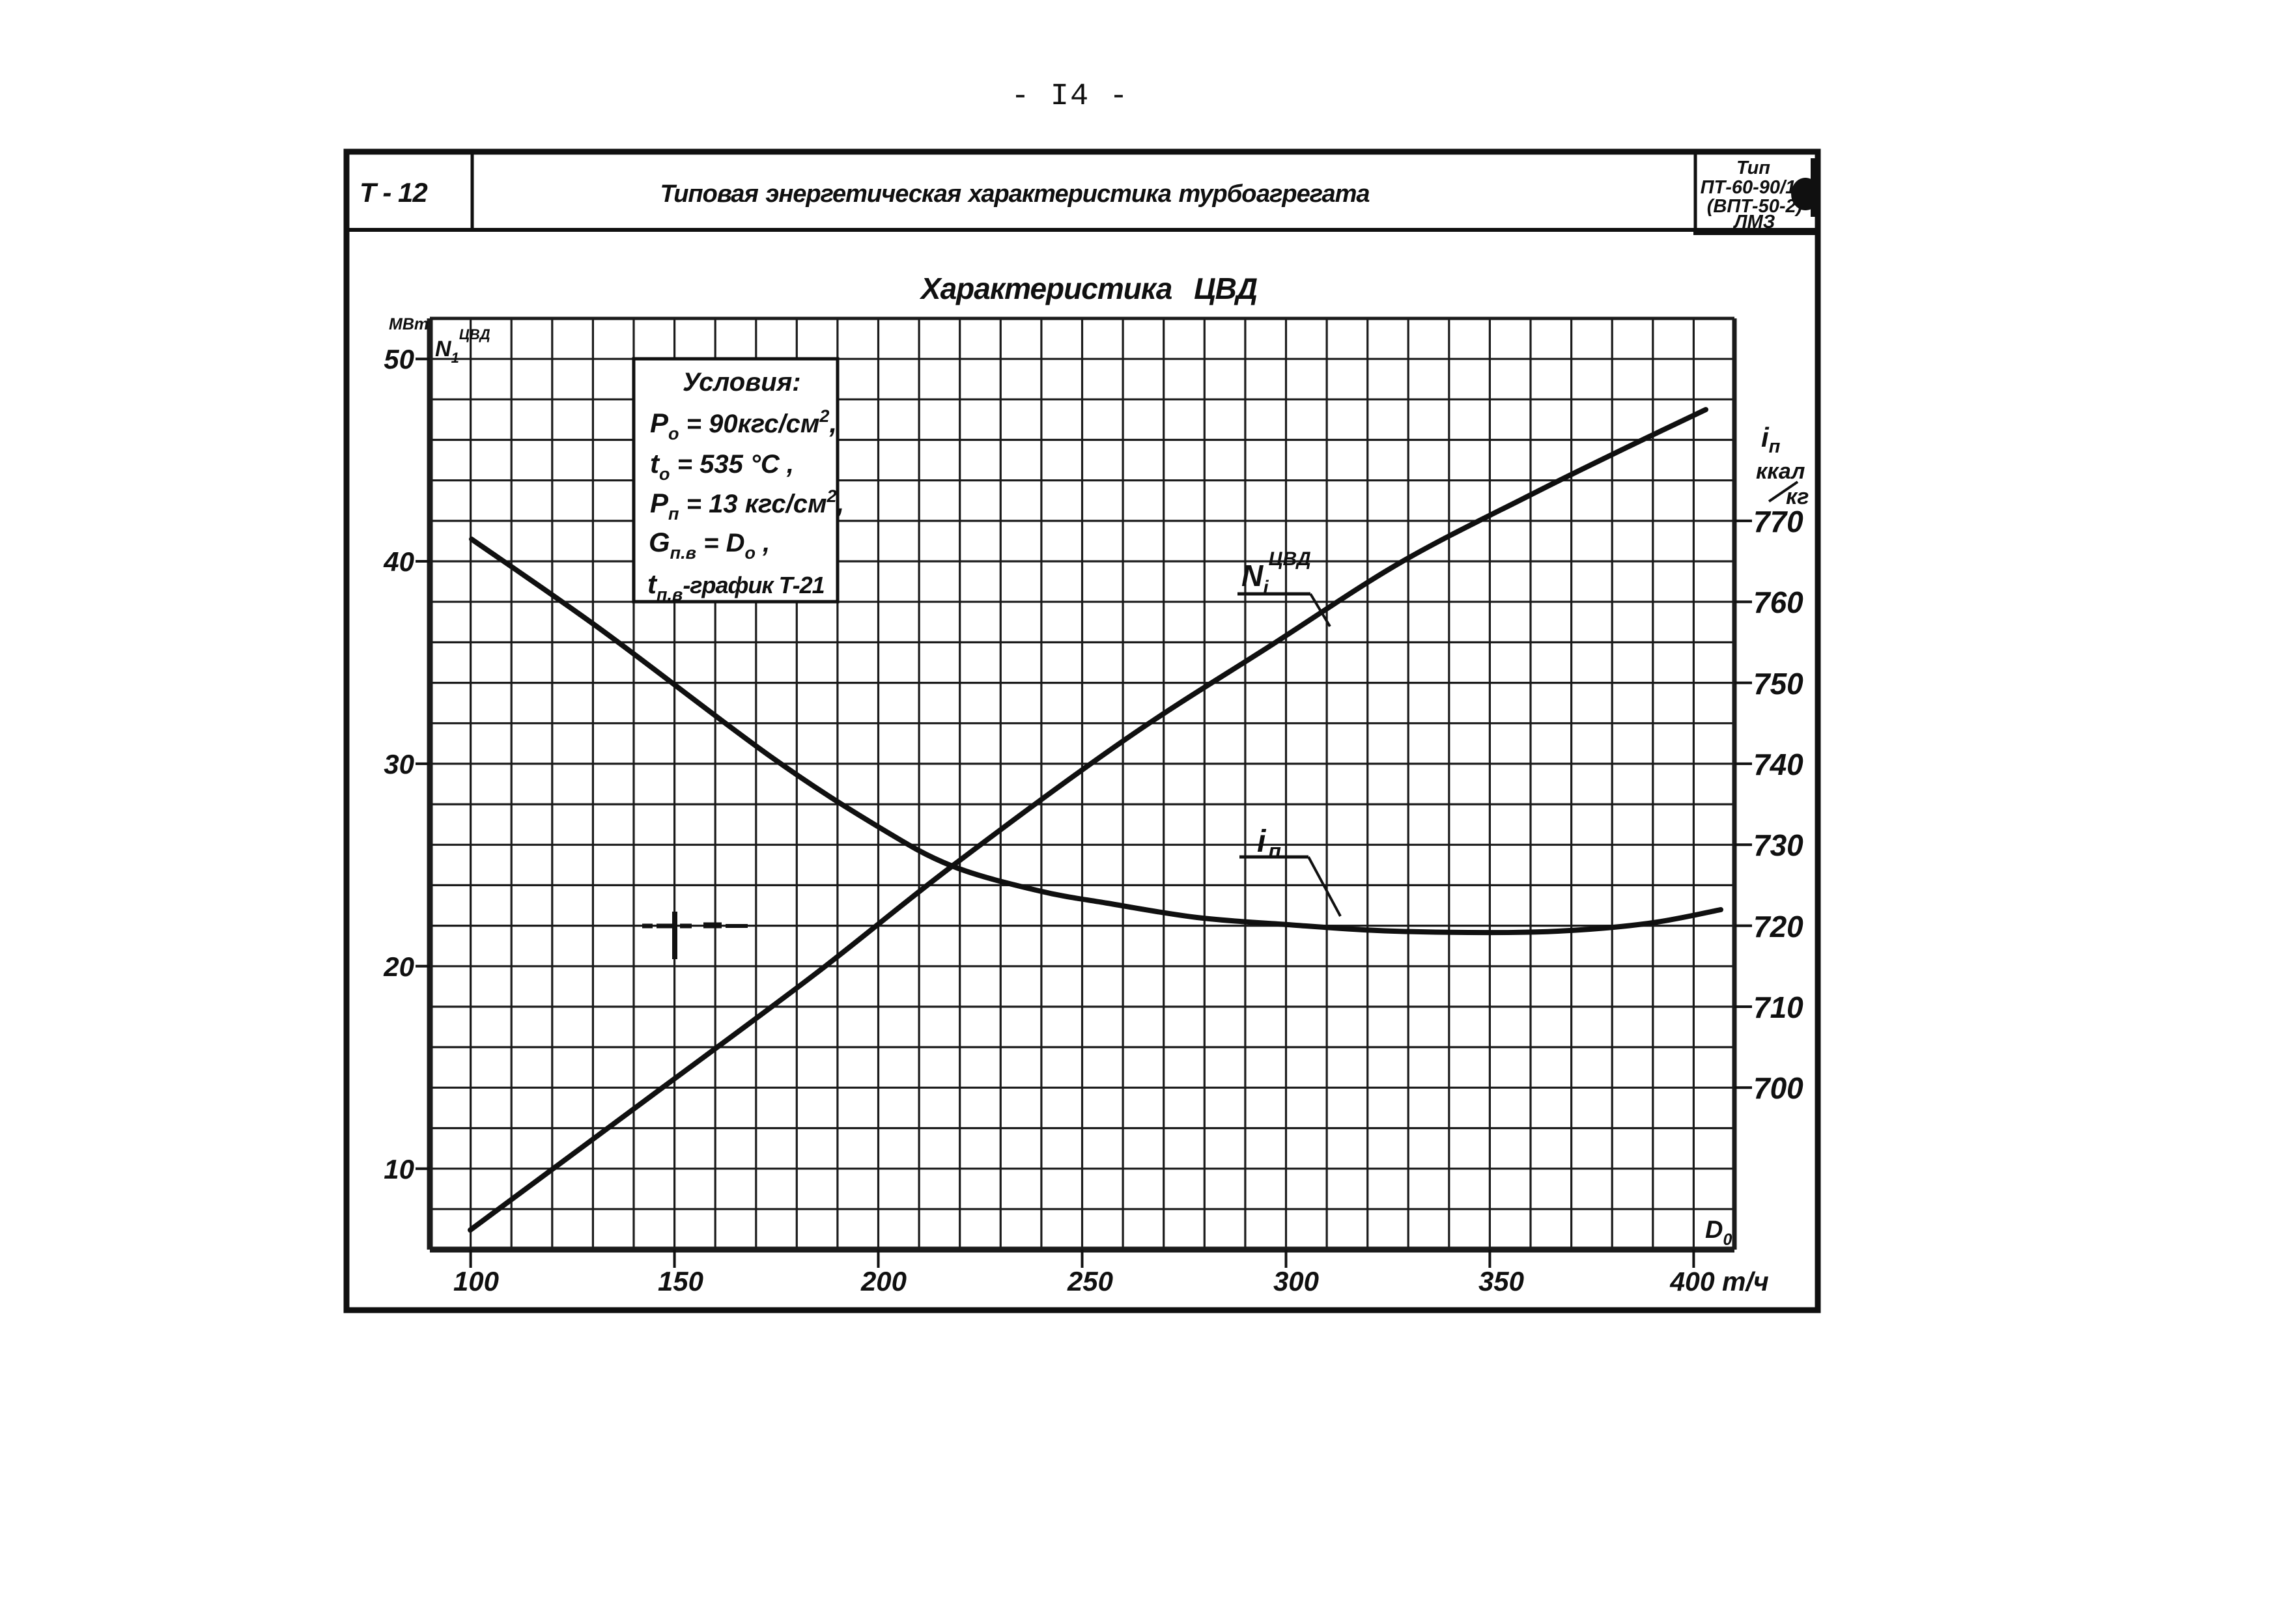 The width and height of the screenshot is (2290, 1624). What do you see at coordinates (1754, 222) in the screenshot?
I see `svg-text: ЛМЗ` at bounding box center [1754, 222].